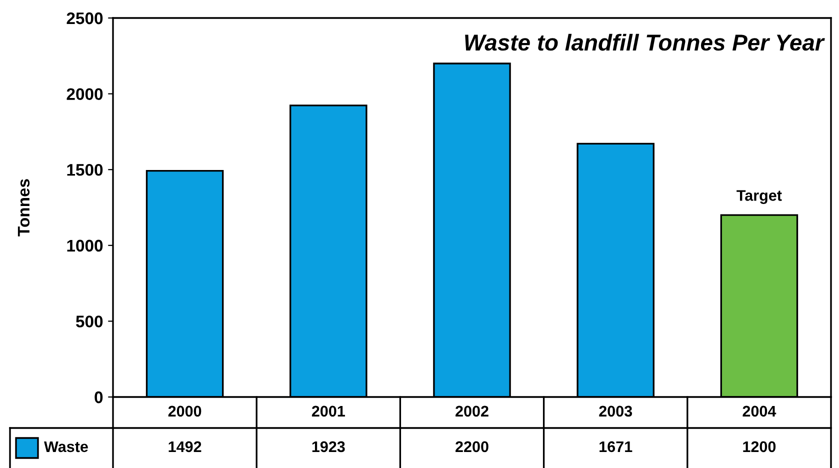  Describe the element at coordinates (616, 446) in the screenshot. I see `data-label: 1671` at that location.